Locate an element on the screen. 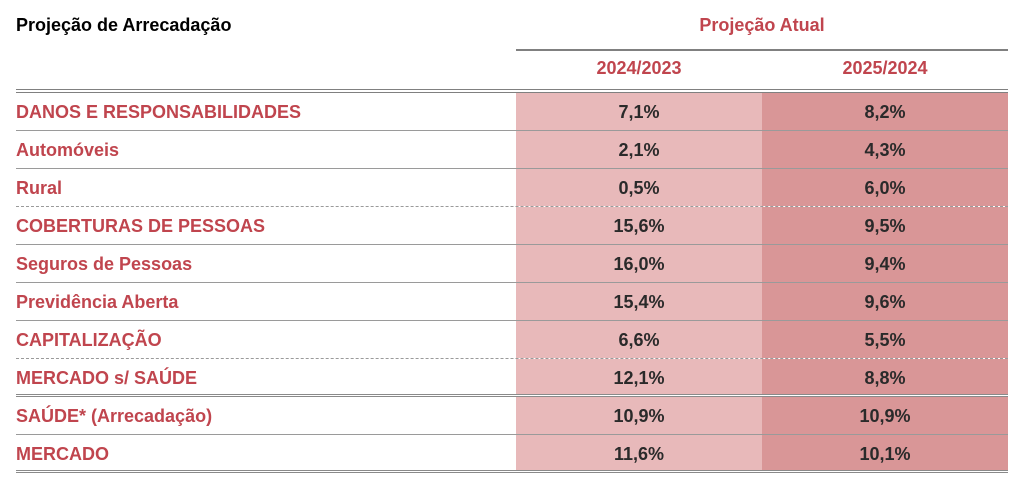 The width and height of the screenshot is (1032, 493). table-row: MERCADO s/ SAÚDE 12,1% 8,8% is located at coordinates (512, 378).